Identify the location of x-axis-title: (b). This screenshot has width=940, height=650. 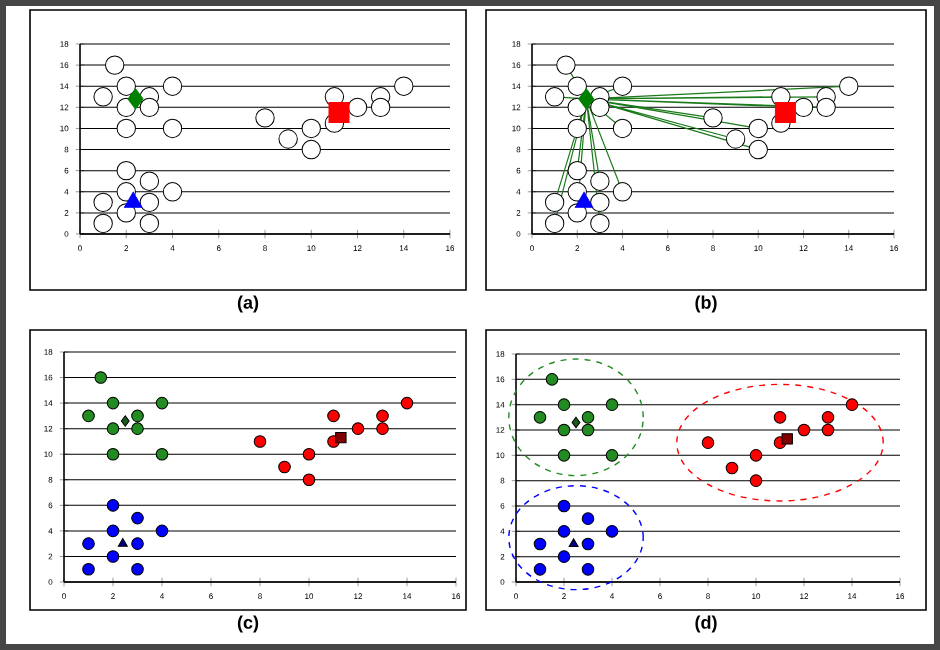
(706, 304).